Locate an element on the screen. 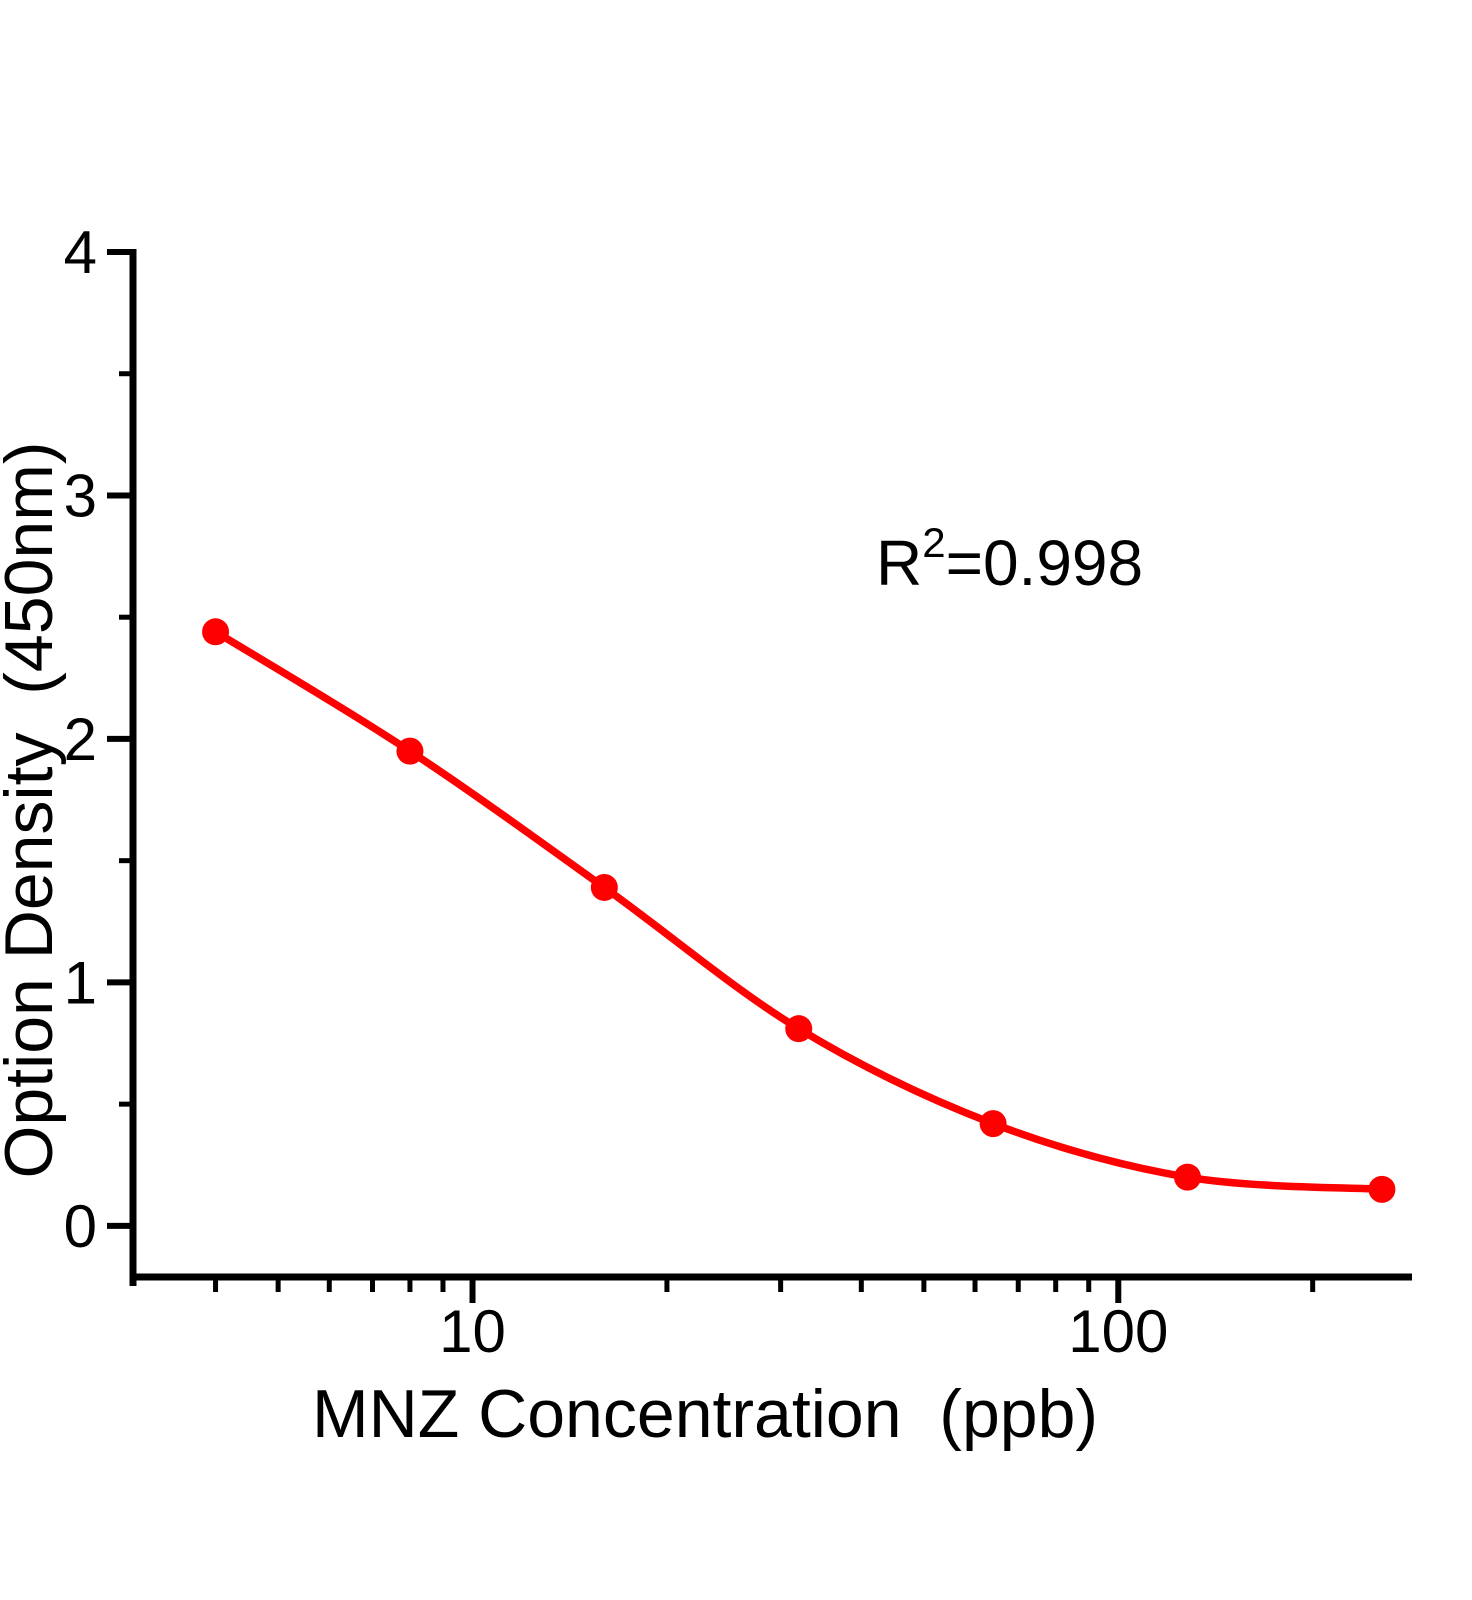 The height and width of the screenshot is (1600, 1472). y-tick-label: 1 is located at coordinates (80, 982).